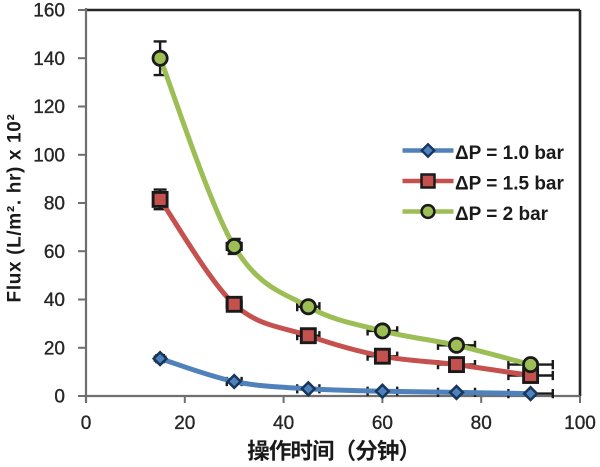 This screenshot has width=600, height=467. What do you see at coordinates (502, 214) in the screenshot?
I see `svg-text: ΔP = 2 bar` at bounding box center [502, 214].